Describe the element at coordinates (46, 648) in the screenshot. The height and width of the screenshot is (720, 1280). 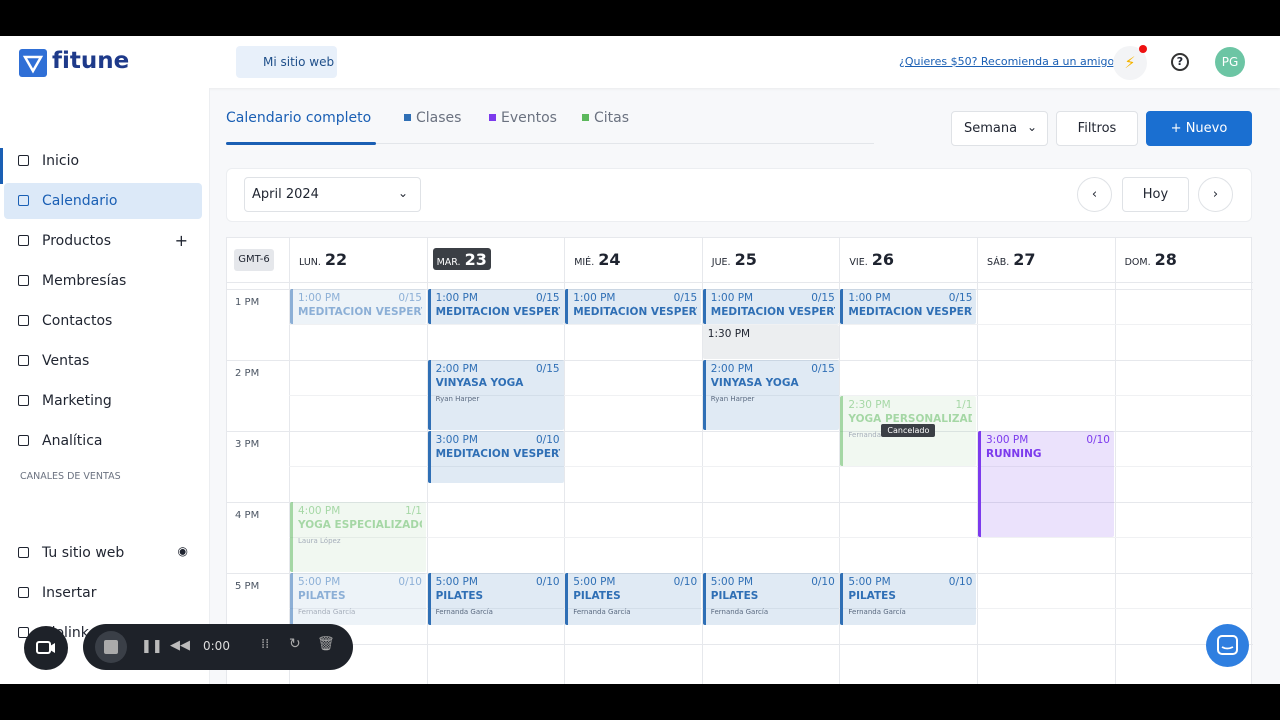
I see `camera-button` at that location.